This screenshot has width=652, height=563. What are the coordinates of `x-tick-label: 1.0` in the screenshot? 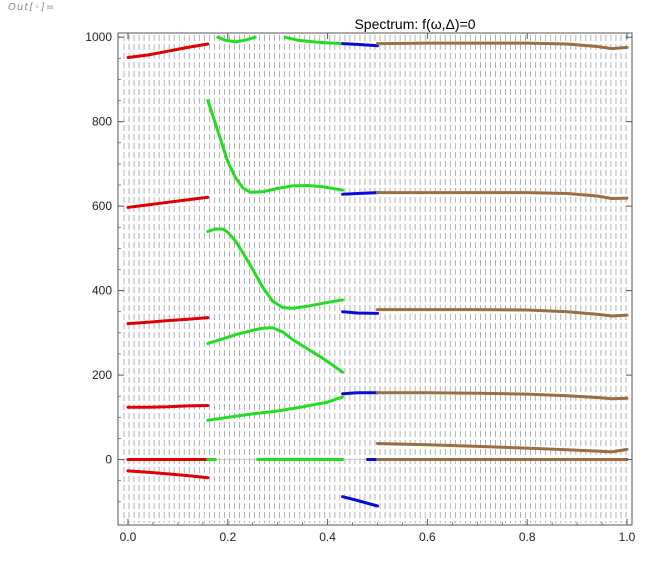 It's located at (627, 537).